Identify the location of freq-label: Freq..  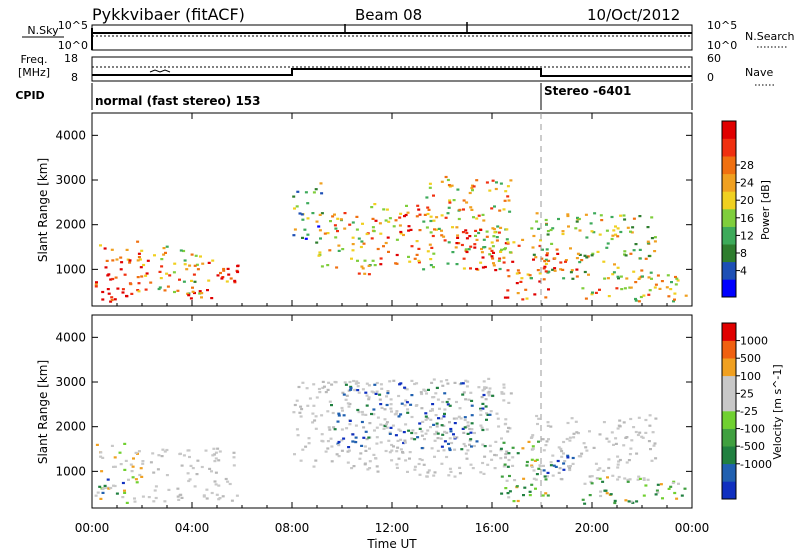
(33, 59).